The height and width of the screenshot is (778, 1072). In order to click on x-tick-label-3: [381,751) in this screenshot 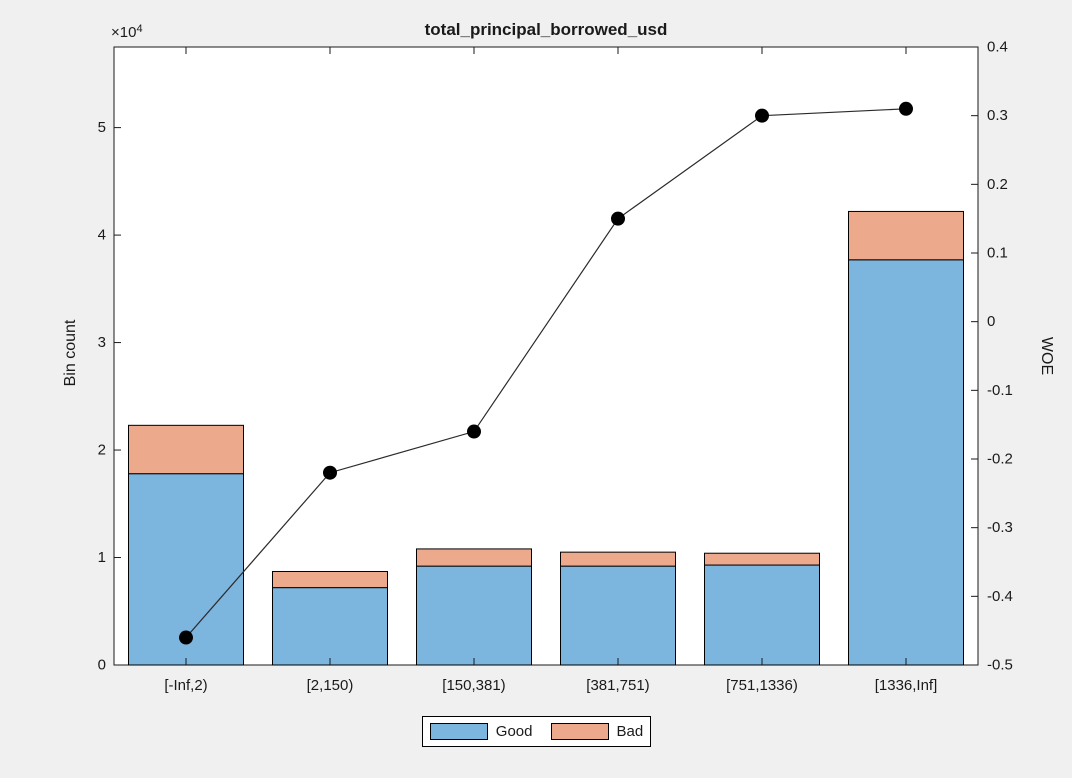, I will do `click(617, 685)`.